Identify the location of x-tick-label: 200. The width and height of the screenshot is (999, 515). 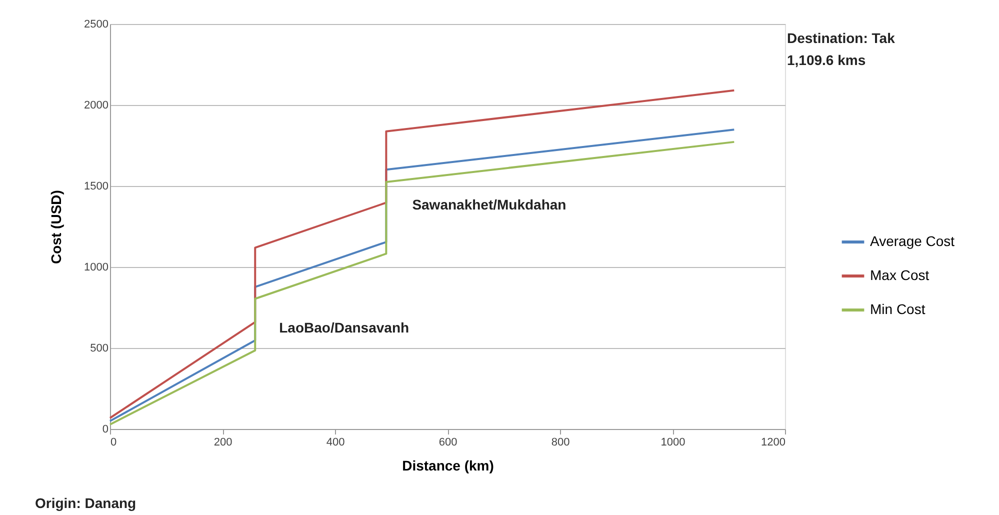
(223, 442).